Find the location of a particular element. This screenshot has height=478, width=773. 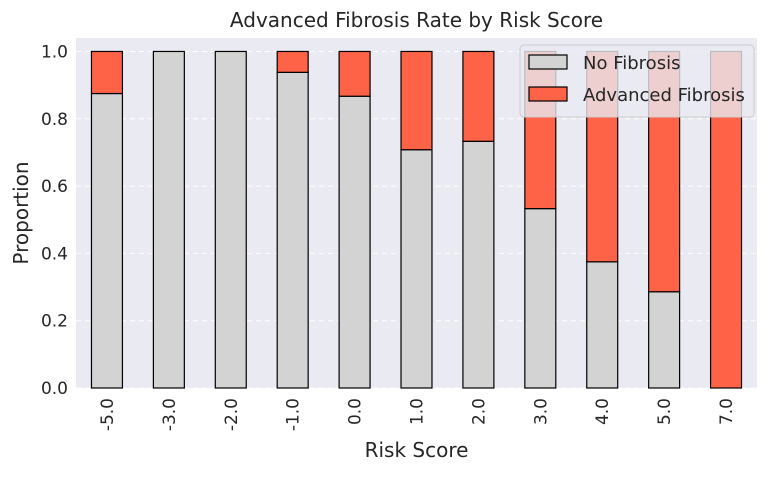

y-tick-label: 0.6 is located at coordinates (54, 187).